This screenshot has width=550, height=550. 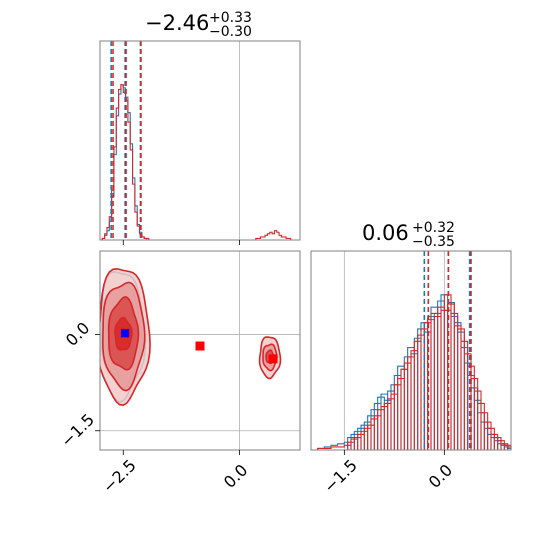 I want to click on title-sup-param2: +0.32, so click(x=433, y=228).